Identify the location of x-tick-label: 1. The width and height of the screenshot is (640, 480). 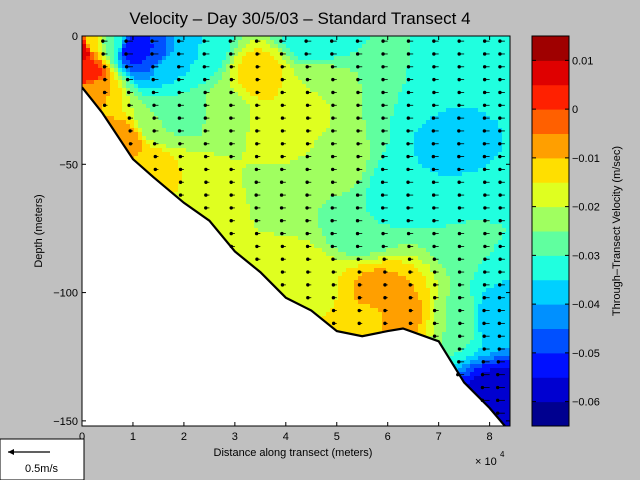
(133, 437).